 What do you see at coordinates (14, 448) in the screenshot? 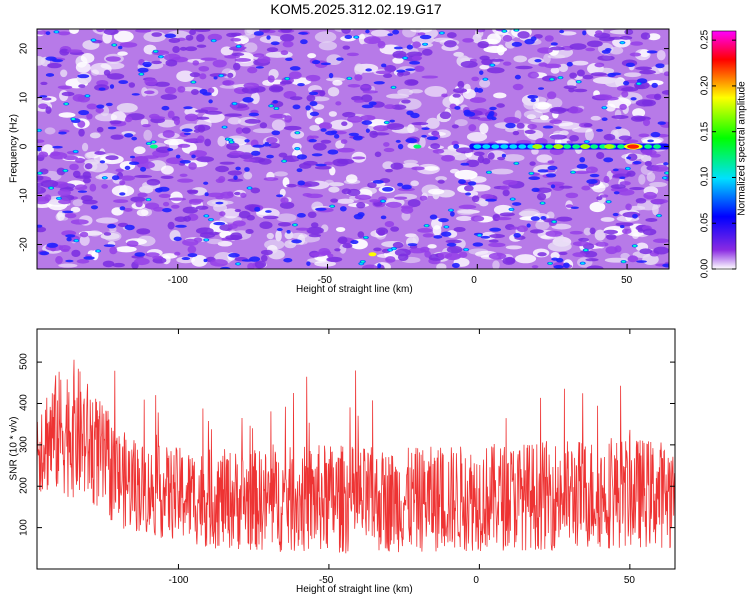
I see `bottom-y-axis-label: SNR (10 * v/v)` at bounding box center [14, 448].